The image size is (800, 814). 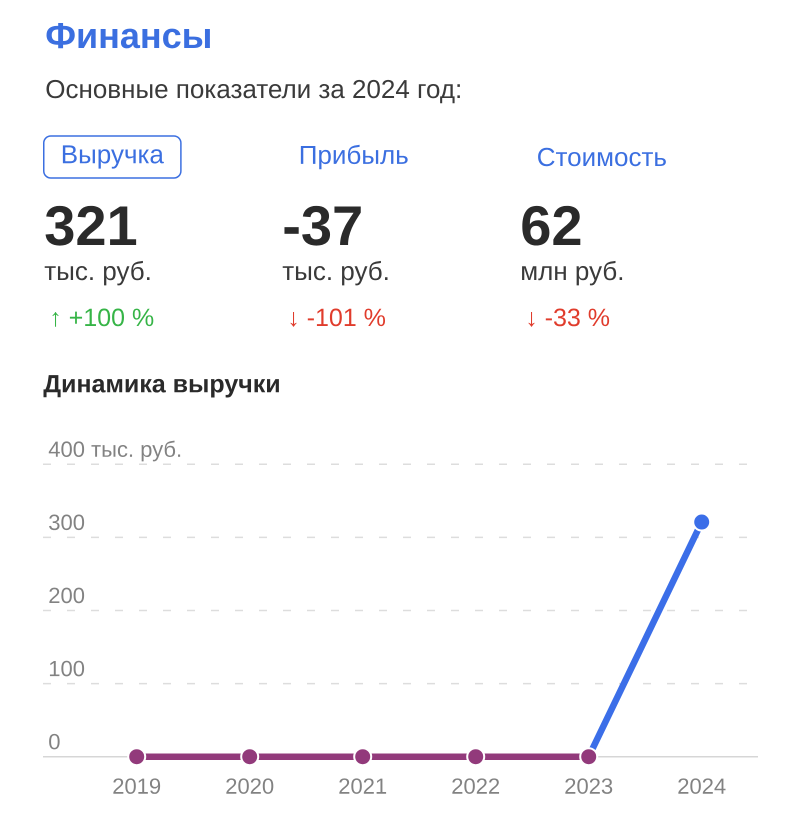 What do you see at coordinates (66, 522) in the screenshot?
I see `y-tick-label: 300` at bounding box center [66, 522].